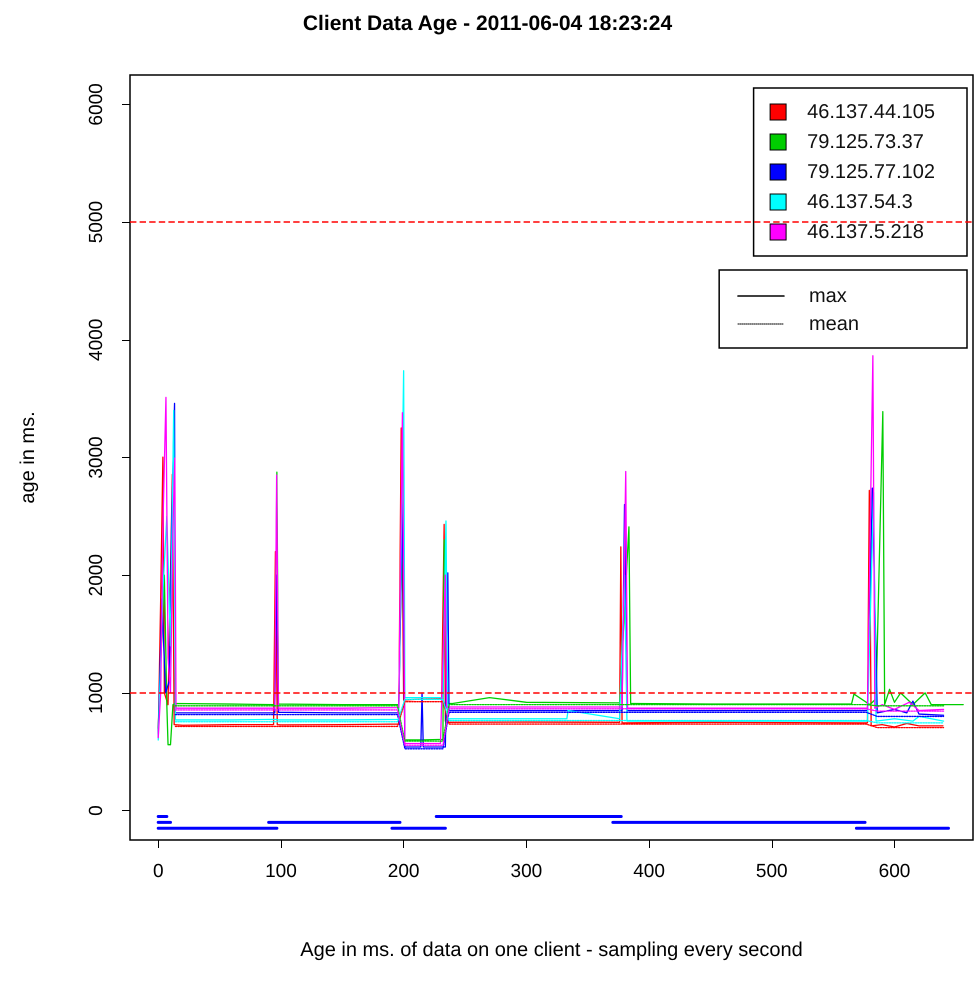 Image resolution: width=975 pixels, height=985 pixels. I want to click on x-tick-label: 400, so click(649, 871).